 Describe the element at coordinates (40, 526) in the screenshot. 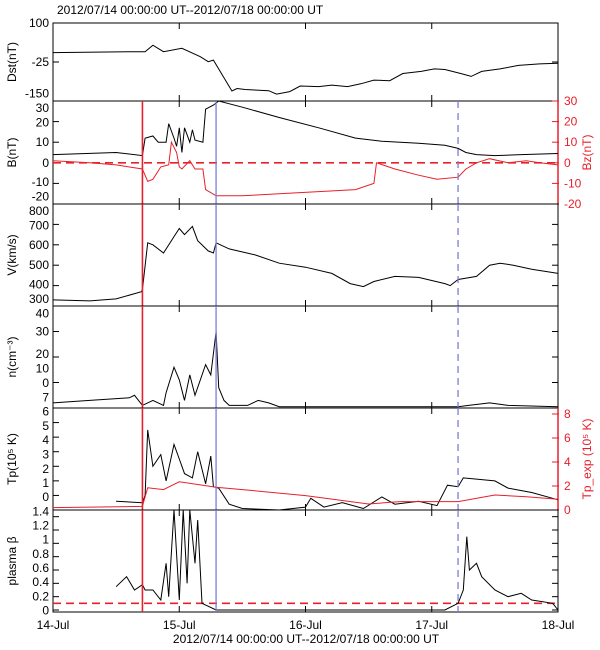

I see `y-tick-label: 1.2` at that location.